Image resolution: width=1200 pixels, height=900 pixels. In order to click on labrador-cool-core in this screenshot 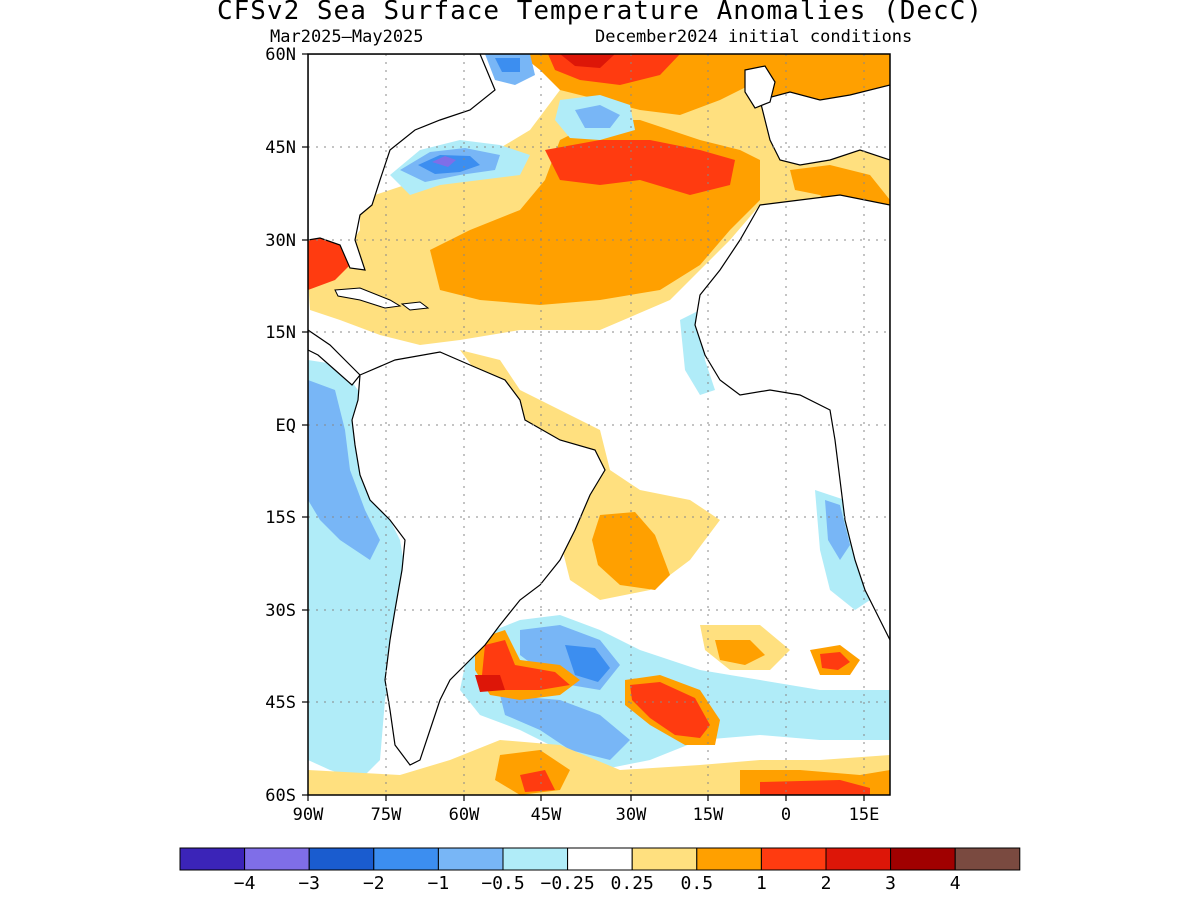, I will do `click(507, 65)`.